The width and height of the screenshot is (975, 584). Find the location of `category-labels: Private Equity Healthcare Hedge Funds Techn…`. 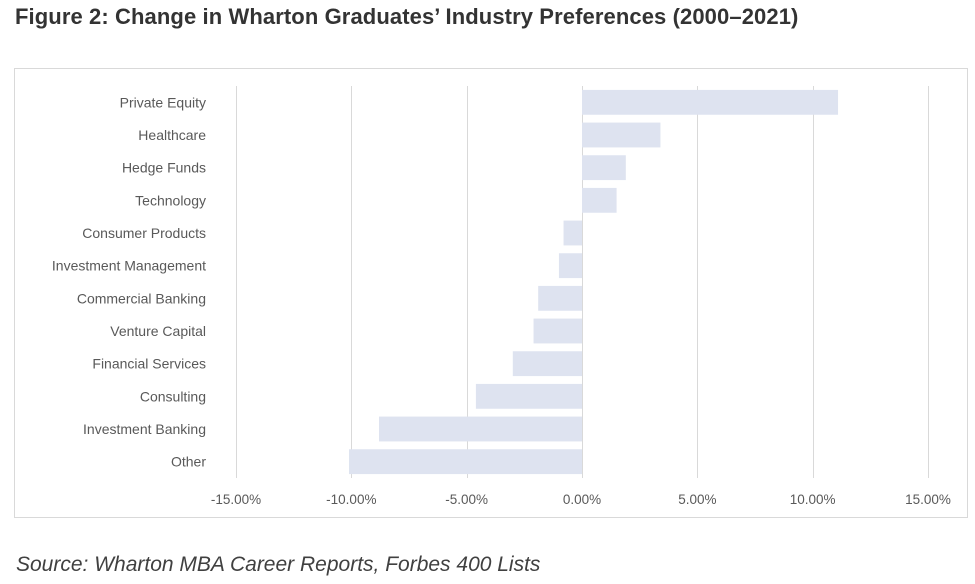

category-labels: Private Equity Healthcare Hedge Funds Techn… is located at coordinates (129, 281).